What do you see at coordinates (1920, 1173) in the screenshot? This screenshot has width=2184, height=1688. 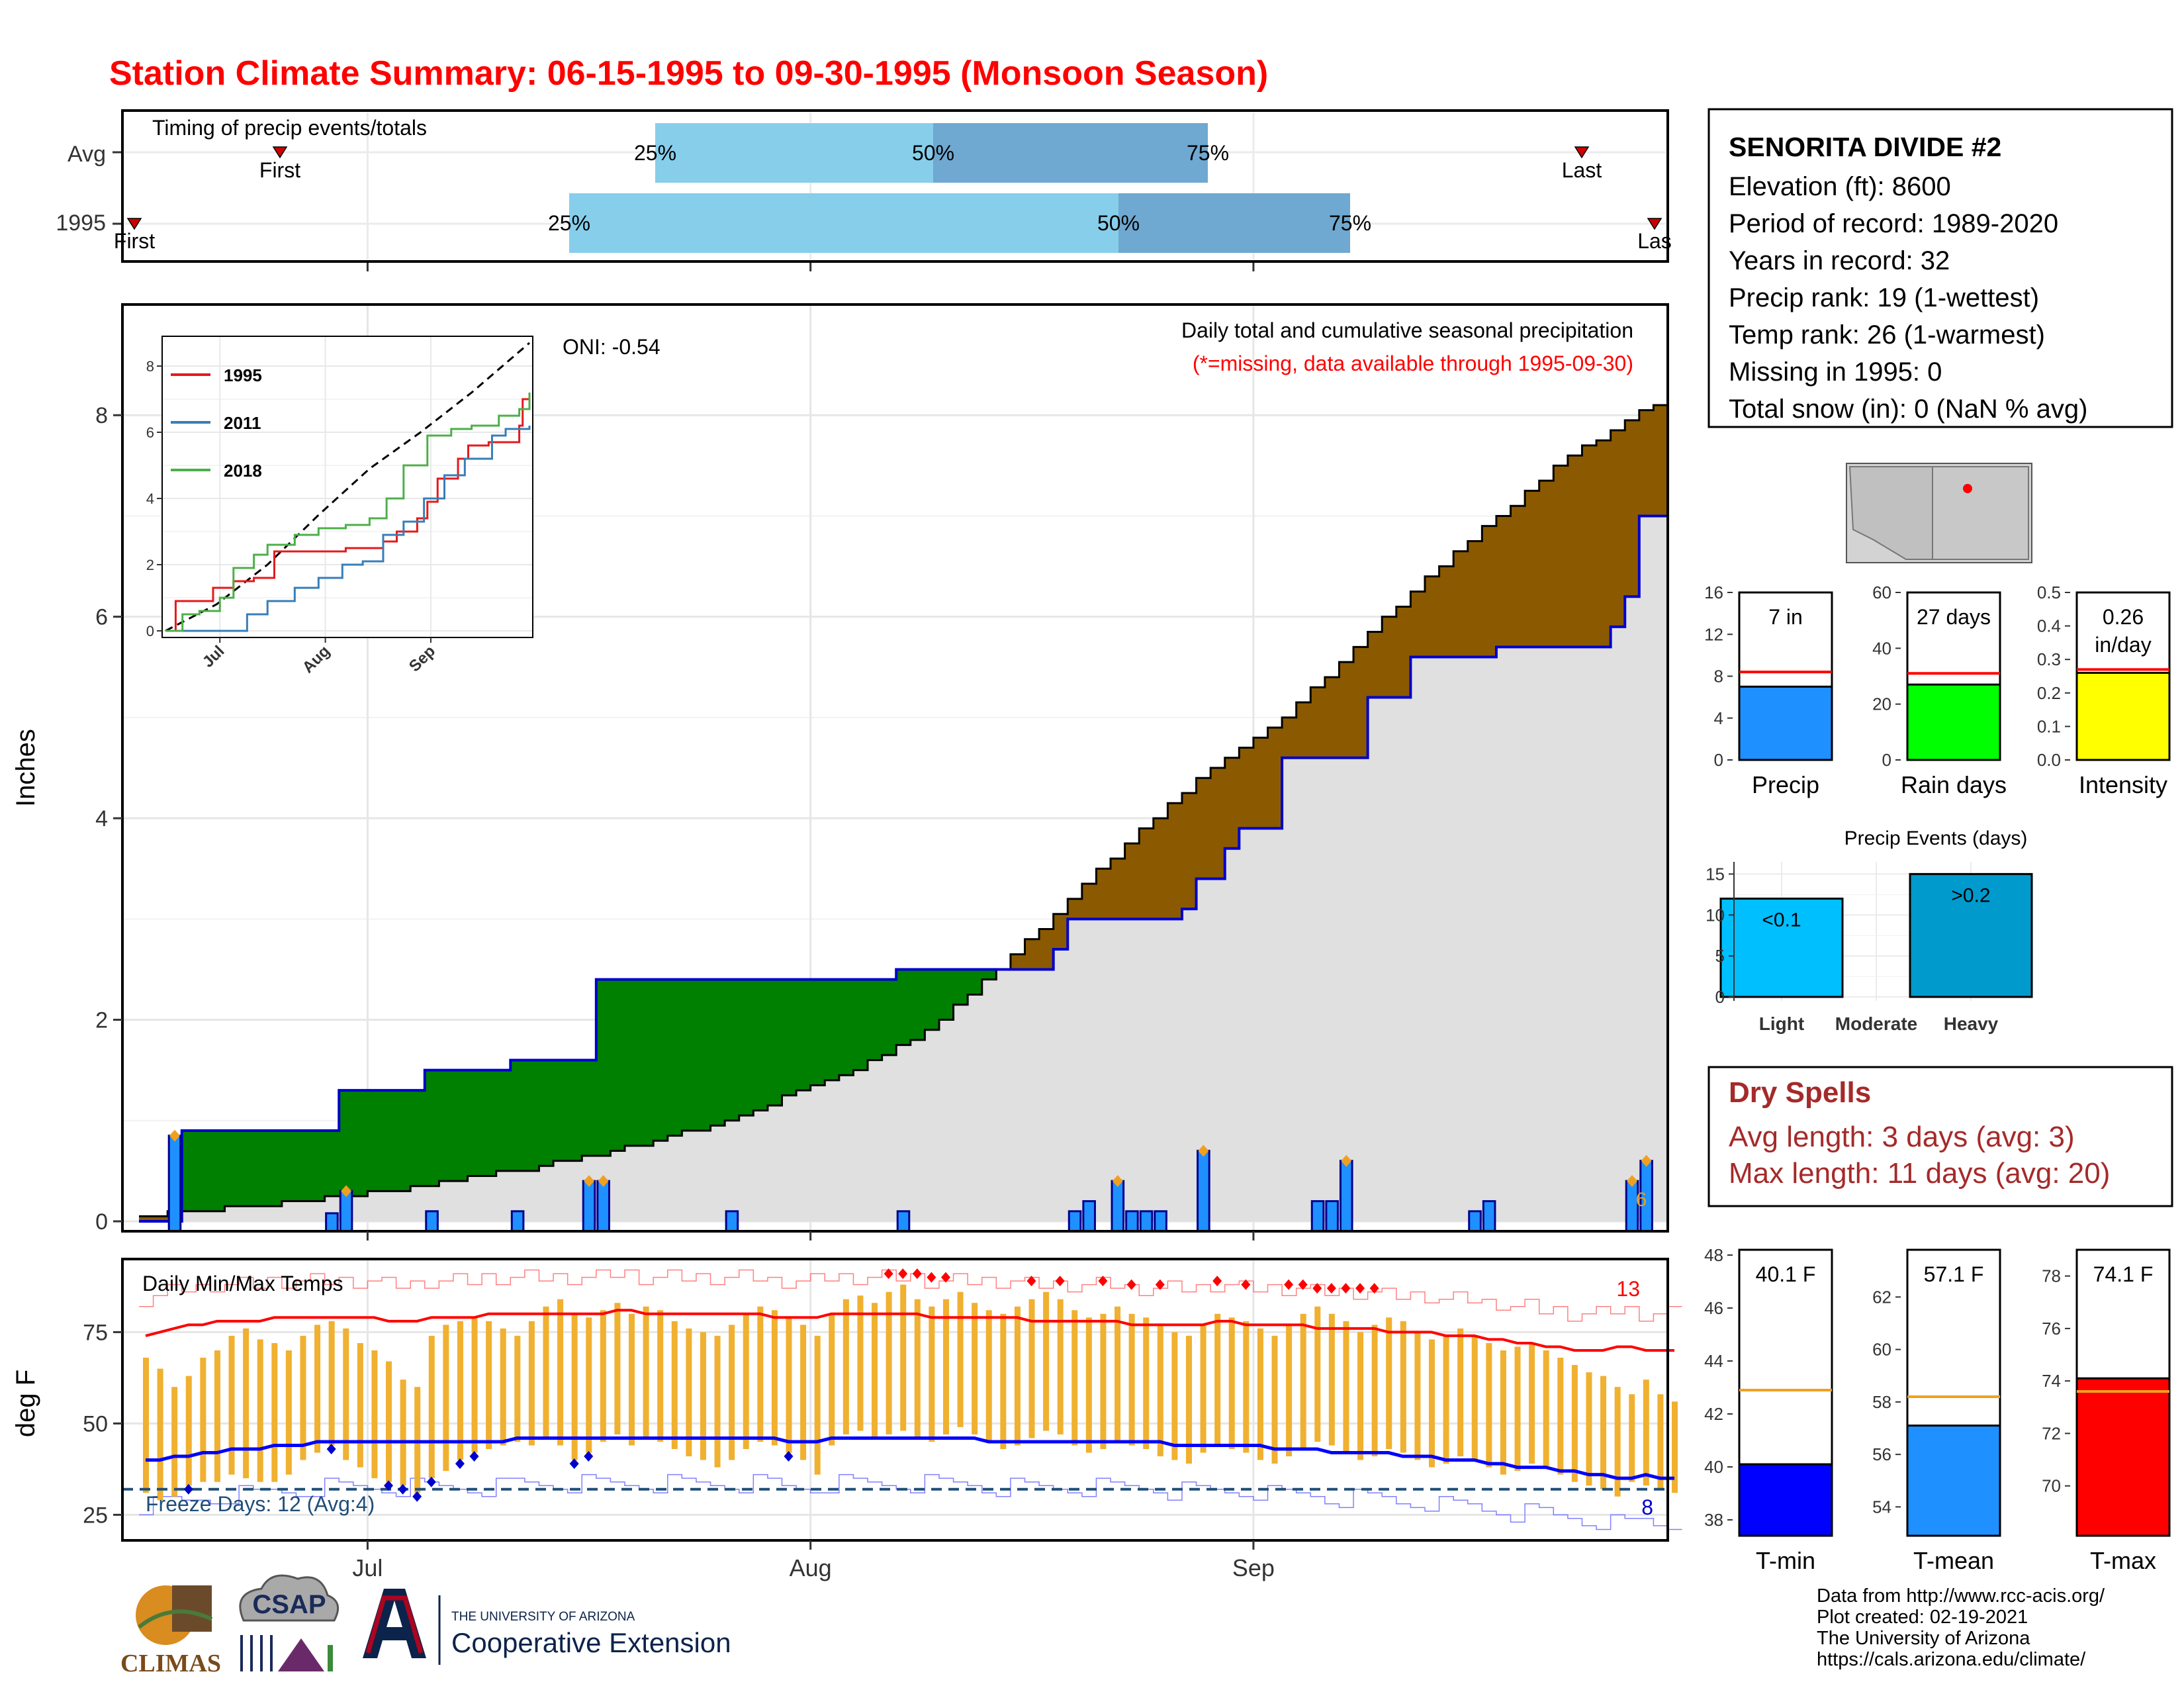 I see `dry-spells-max: Max length: 11 days (avg: 20)` at bounding box center [1920, 1173].